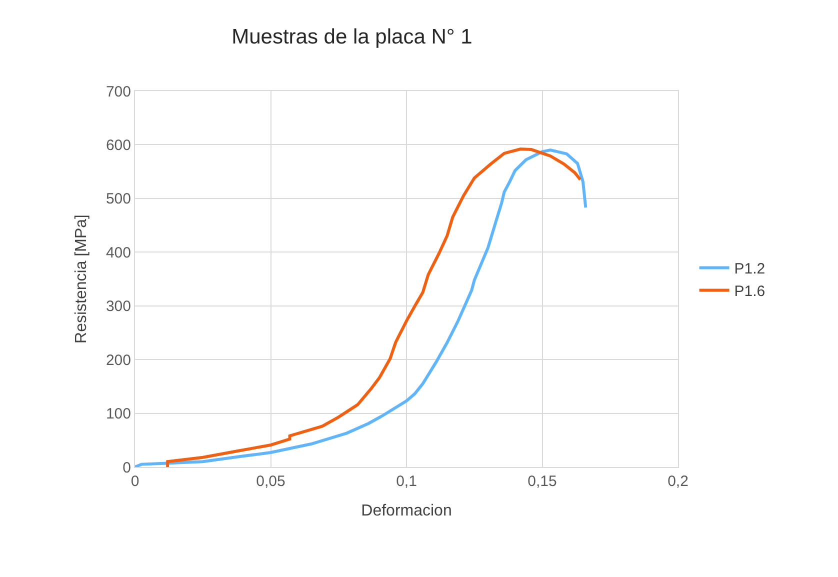 This screenshot has height=577, width=838. What do you see at coordinates (406, 511) in the screenshot?
I see `x-axis-title: Deformacion` at bounding box center [406, 511].